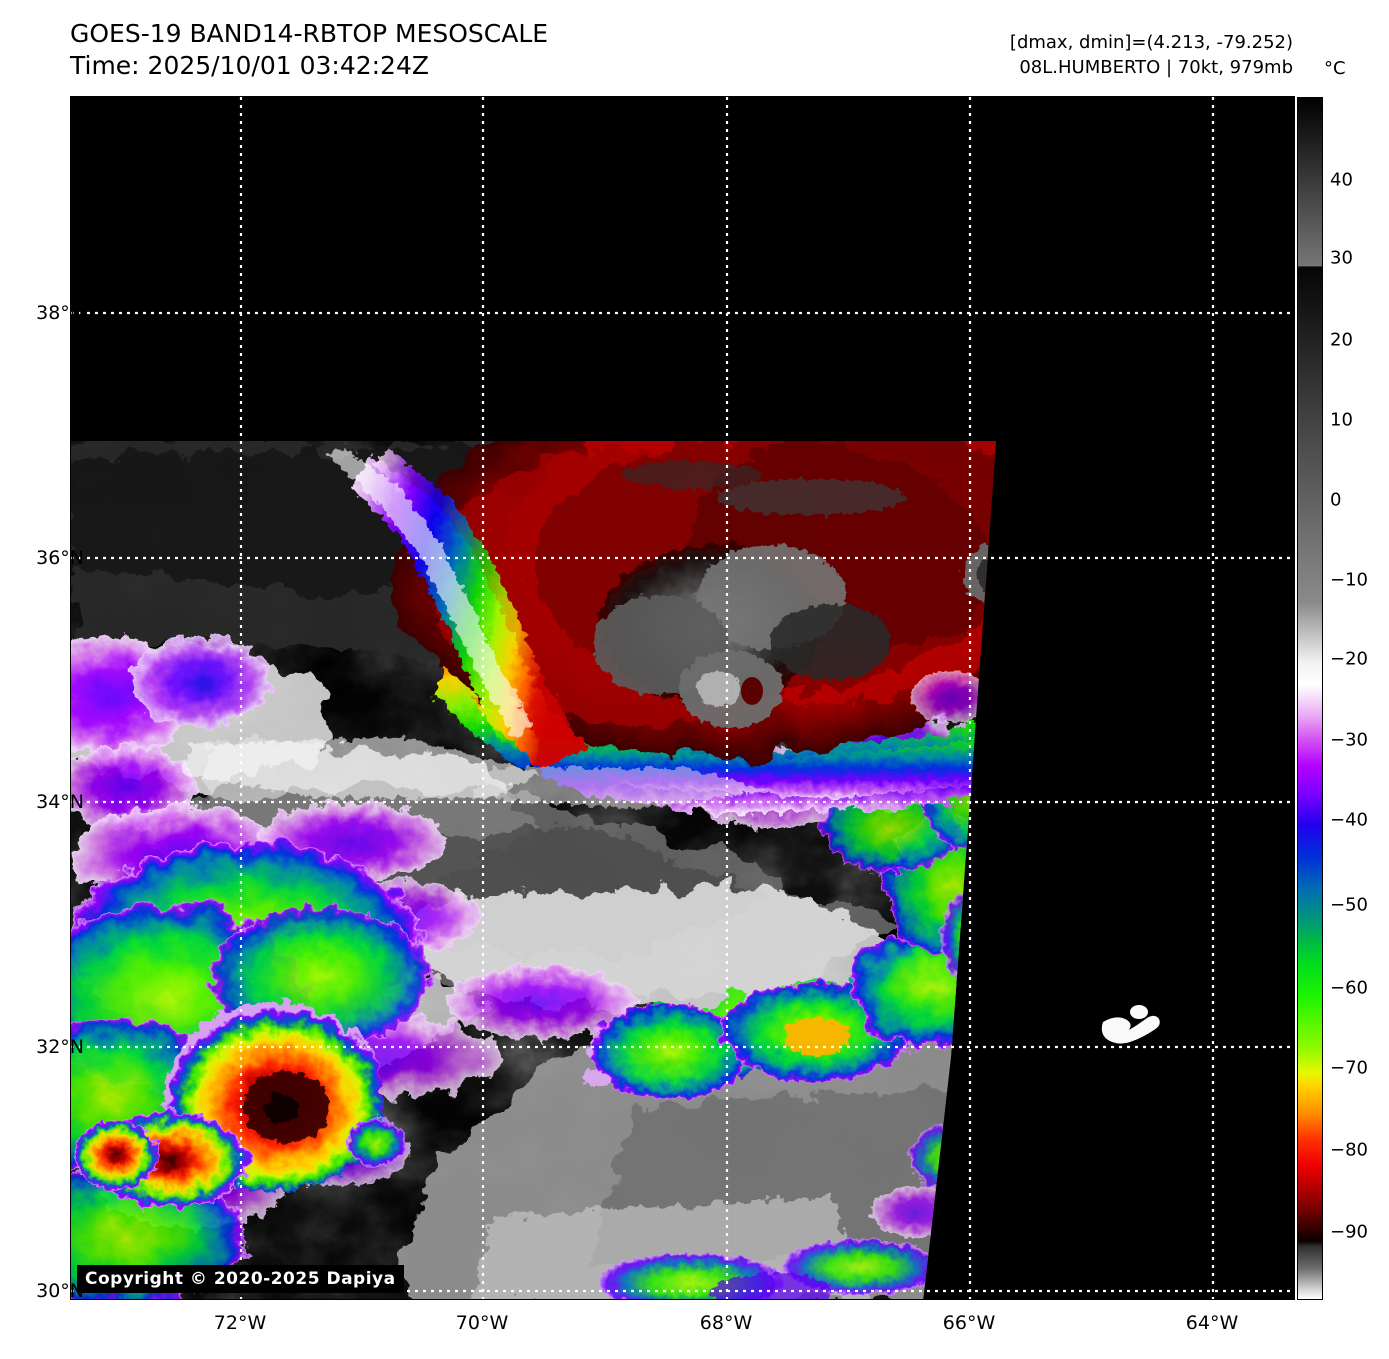  What do you see at coordinates (1341, 258) in the screenshot?
I see `cbar-tick-30: 30` at bounding box center [1341, 258].